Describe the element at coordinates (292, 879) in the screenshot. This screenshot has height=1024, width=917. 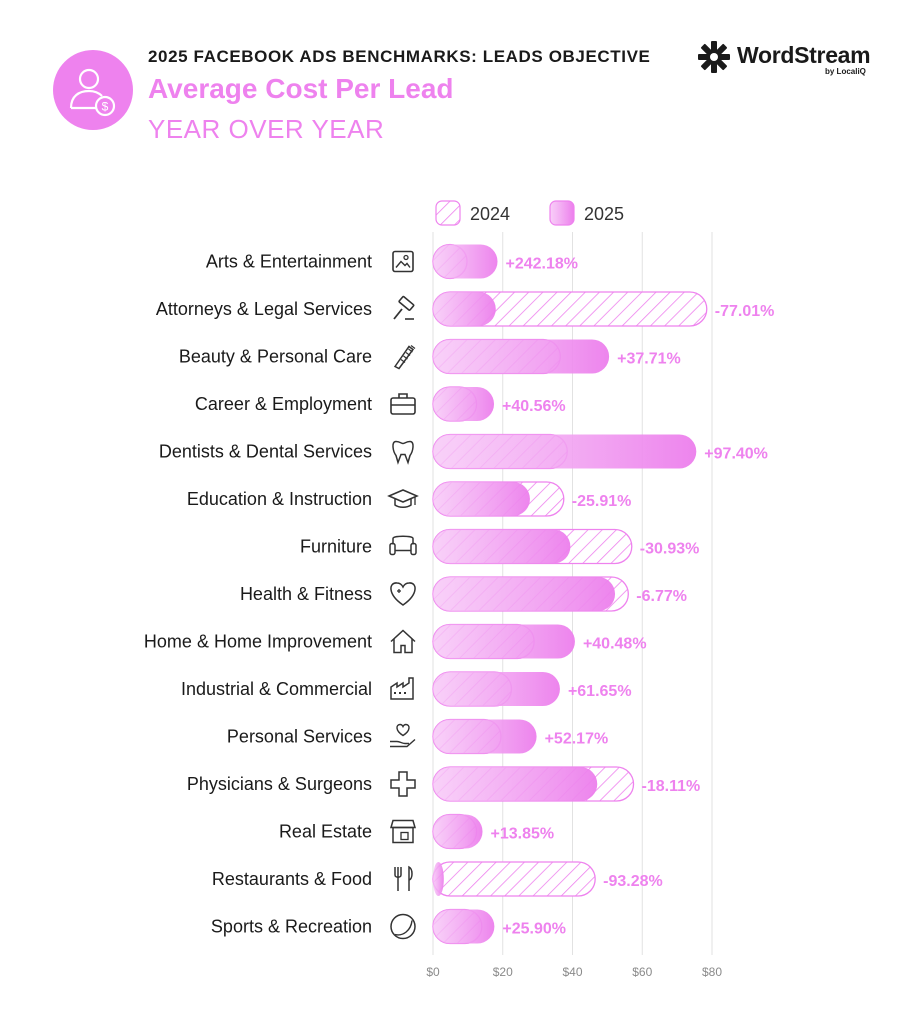
I see `category-label: Restaurants & Food` at that location.